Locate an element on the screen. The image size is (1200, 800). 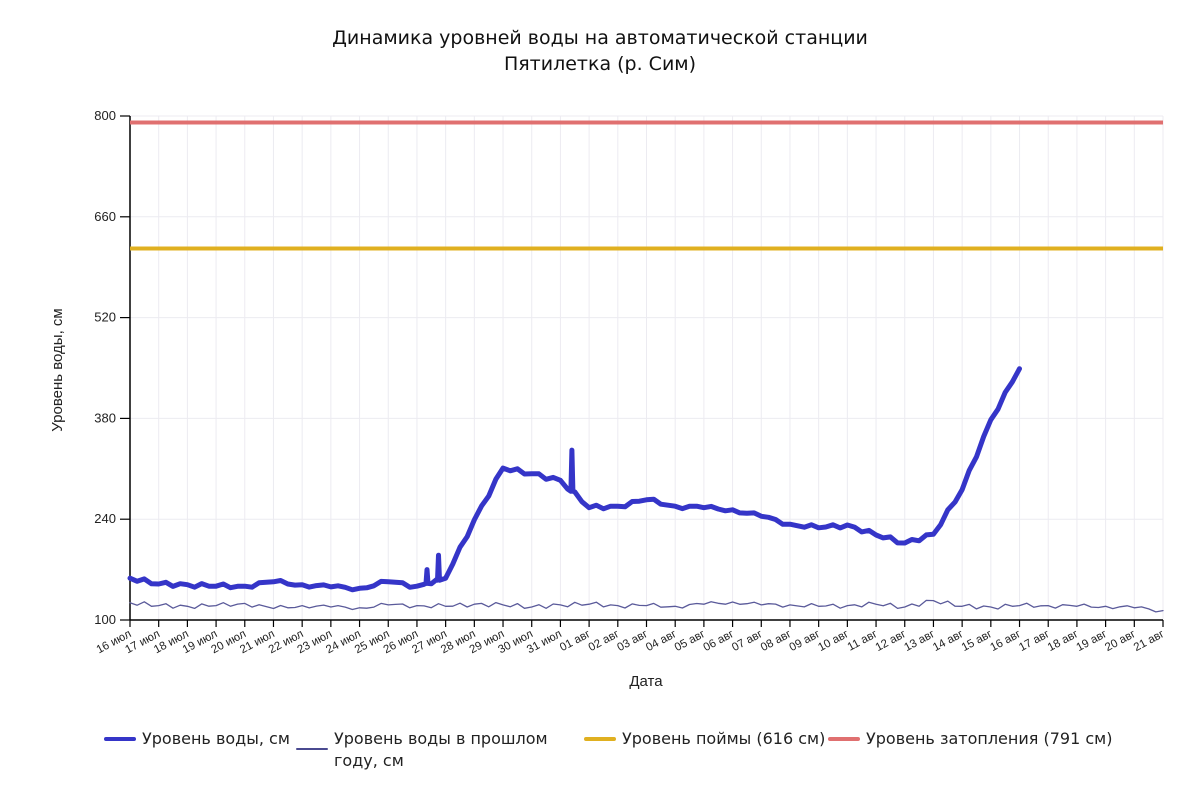
y-tick-label: 380 is located at coordinates (105, 417).